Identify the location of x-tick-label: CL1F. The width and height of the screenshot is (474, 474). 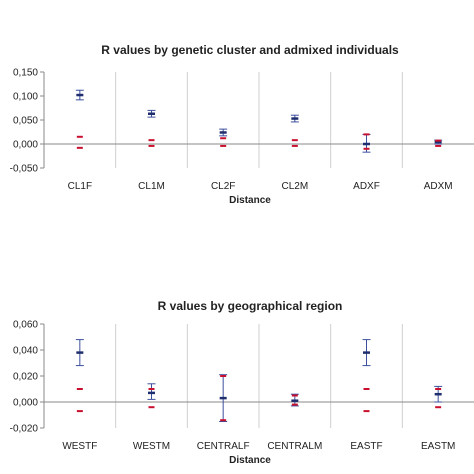
(80, 186).